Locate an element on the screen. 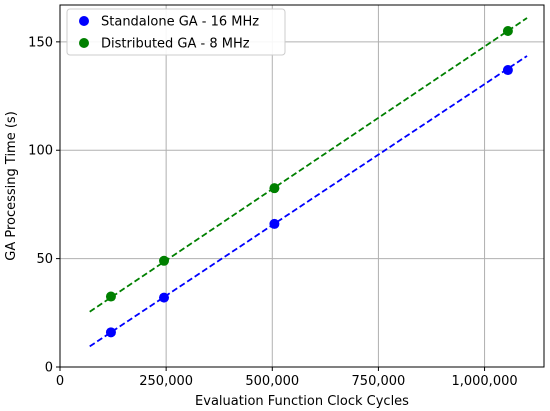 This screenshot has height=411, width=550. x-tick-label: 250,000 is located at coordinates (166, 381).